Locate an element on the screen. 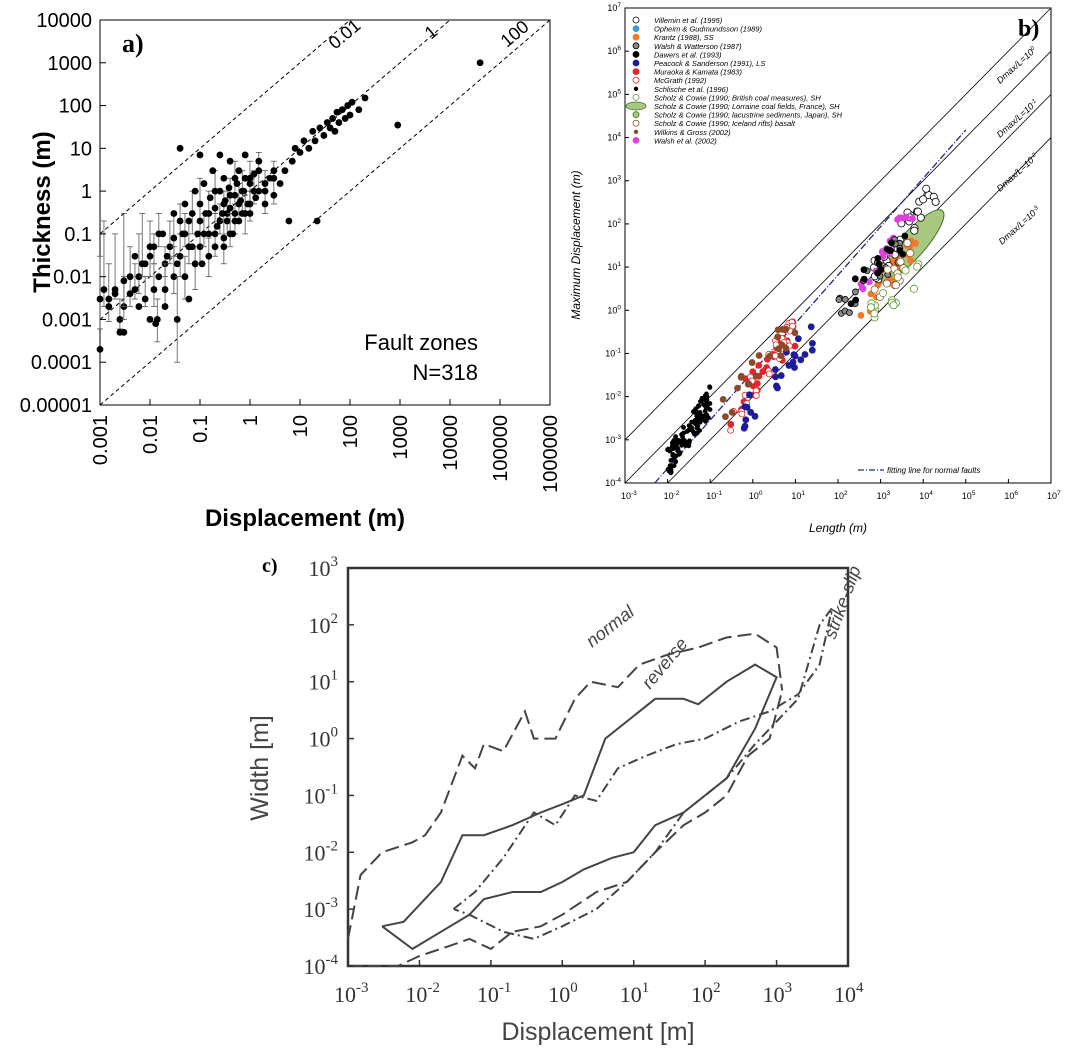 This screenshot has height=1053, width=1066. y-tick-label: 1 is located at coordinates (86, 192).